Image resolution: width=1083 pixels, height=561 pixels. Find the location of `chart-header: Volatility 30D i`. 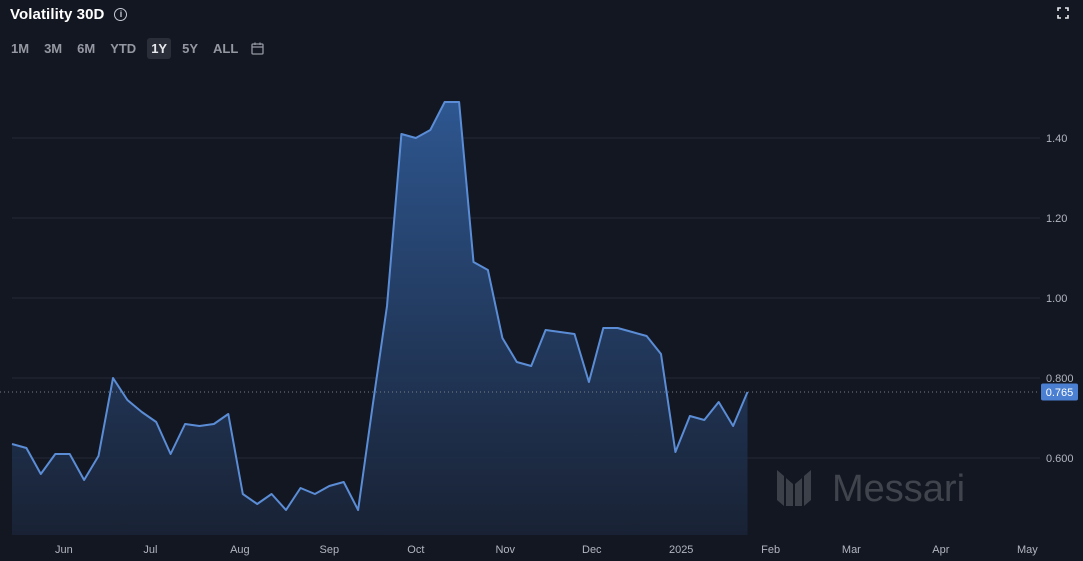

chart-header: Volatility 30D i is located at coordinates (69, 14).